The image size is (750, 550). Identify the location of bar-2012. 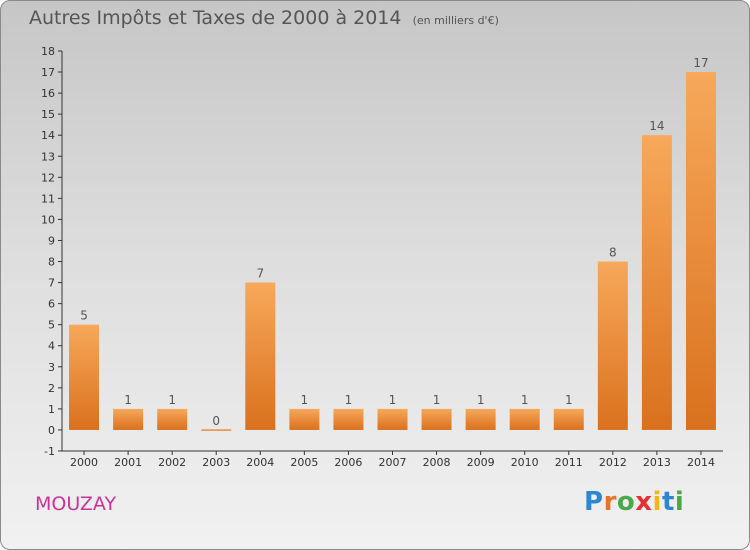
(612, 345).